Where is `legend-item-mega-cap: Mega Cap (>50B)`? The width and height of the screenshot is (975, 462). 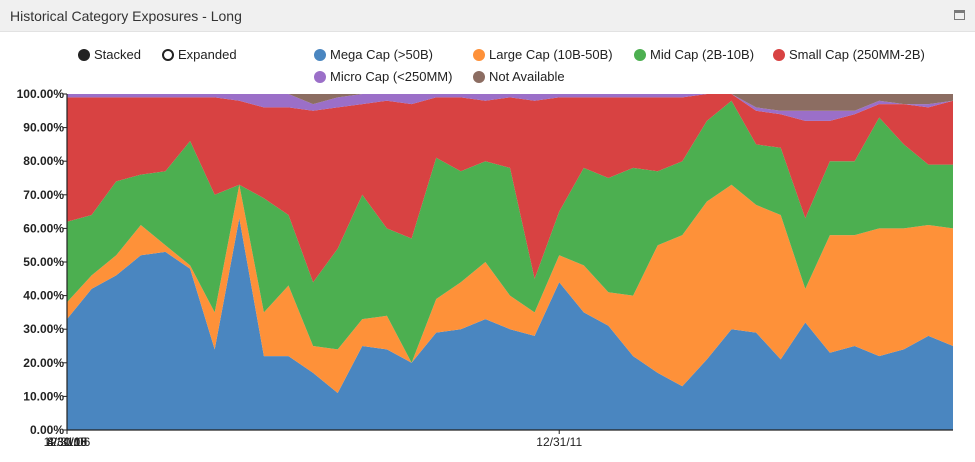
legend-item-mega-cap: Mega Cap (>50B) is located at coordinates (373, 54).